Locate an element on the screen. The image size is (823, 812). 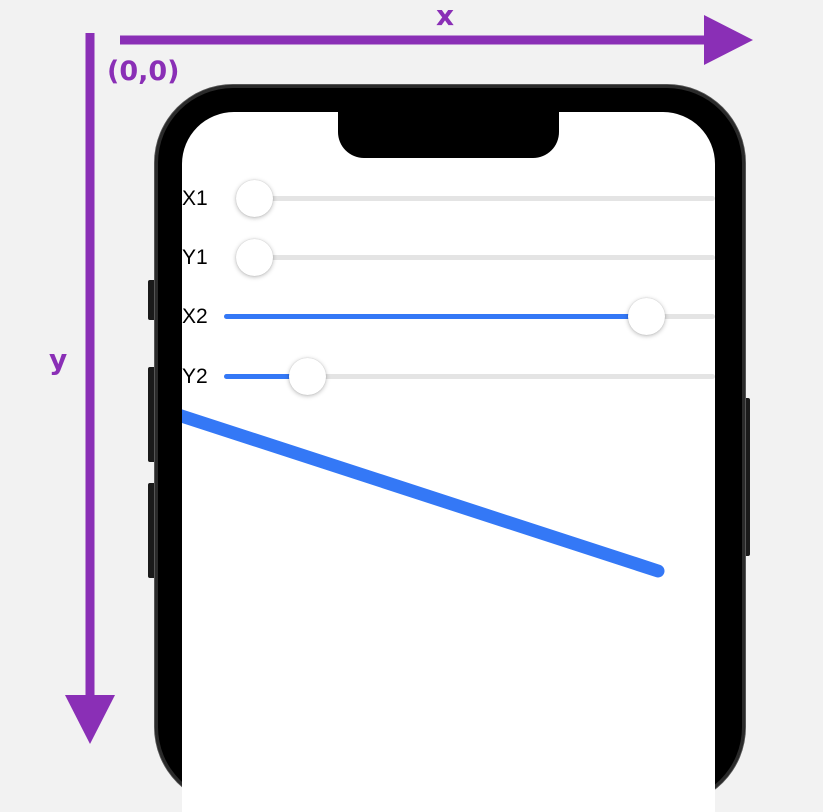
slider-y2-label: Y2 is located at coordinates (195, 376).